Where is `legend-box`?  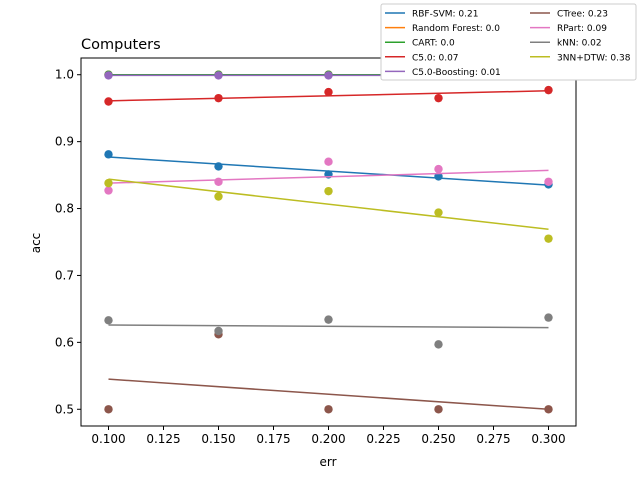 legend-box is located at coordinates (508, 42).